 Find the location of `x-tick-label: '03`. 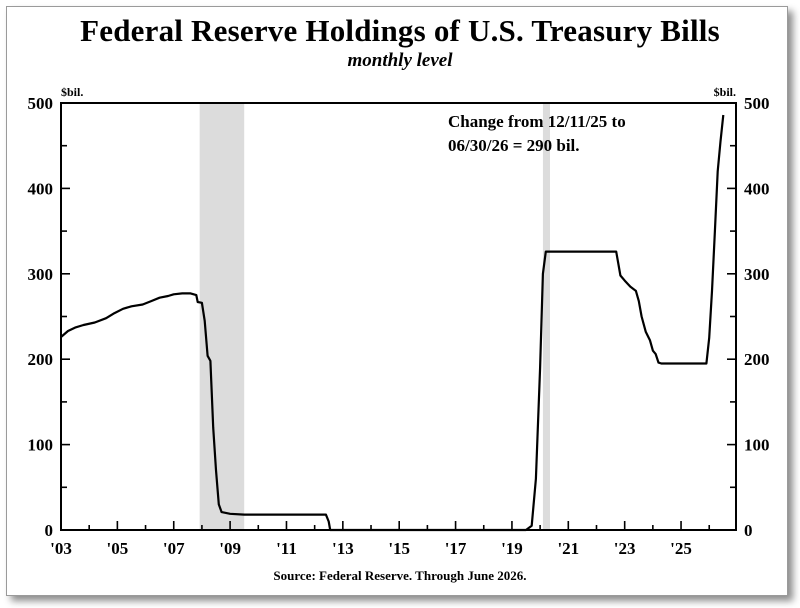

x-tick-label: '03 is located at coordinates (61, 548).